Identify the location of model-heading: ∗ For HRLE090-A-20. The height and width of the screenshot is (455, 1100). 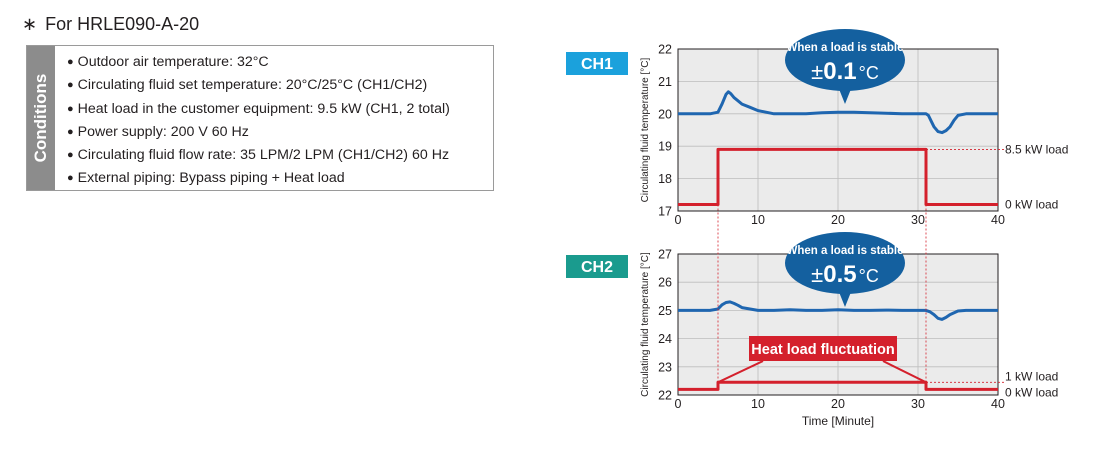
(110, 24).